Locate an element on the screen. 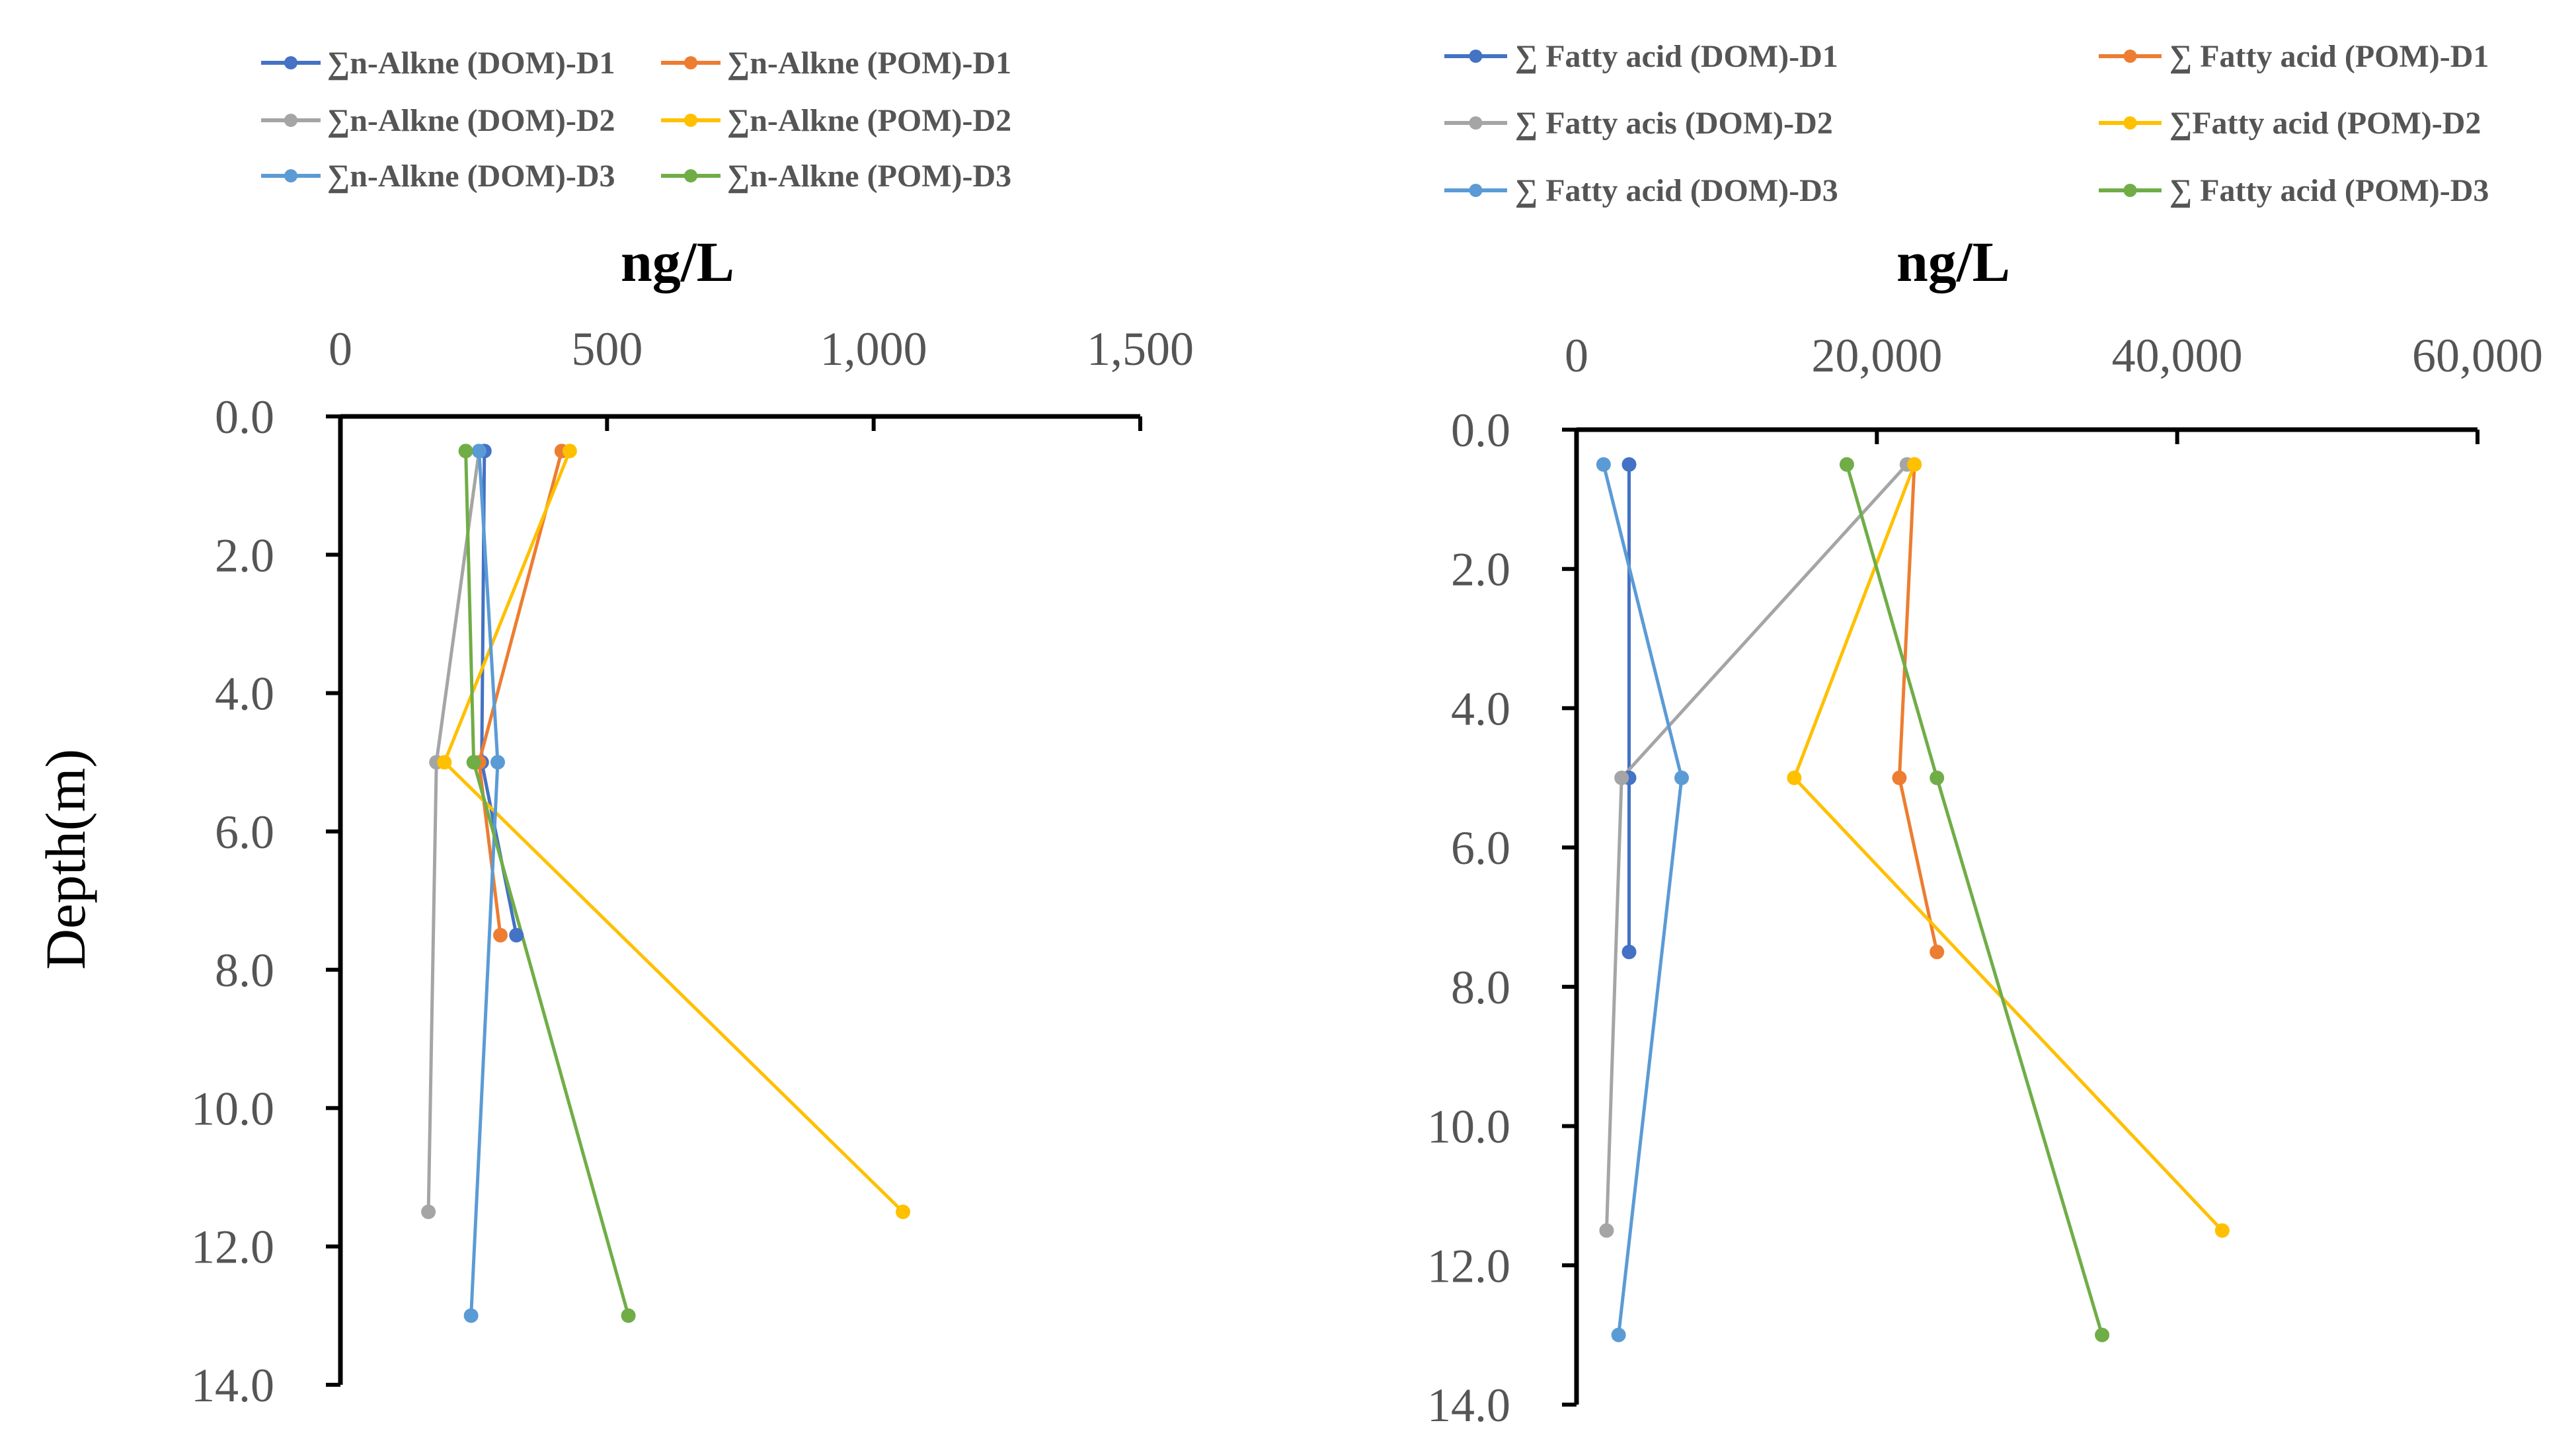 Image resolution: width=2576 pixels, height=1437 pixels. legend-entry: ∑n-Alkne (POM)-D1 is located at coordinates (836, 63).